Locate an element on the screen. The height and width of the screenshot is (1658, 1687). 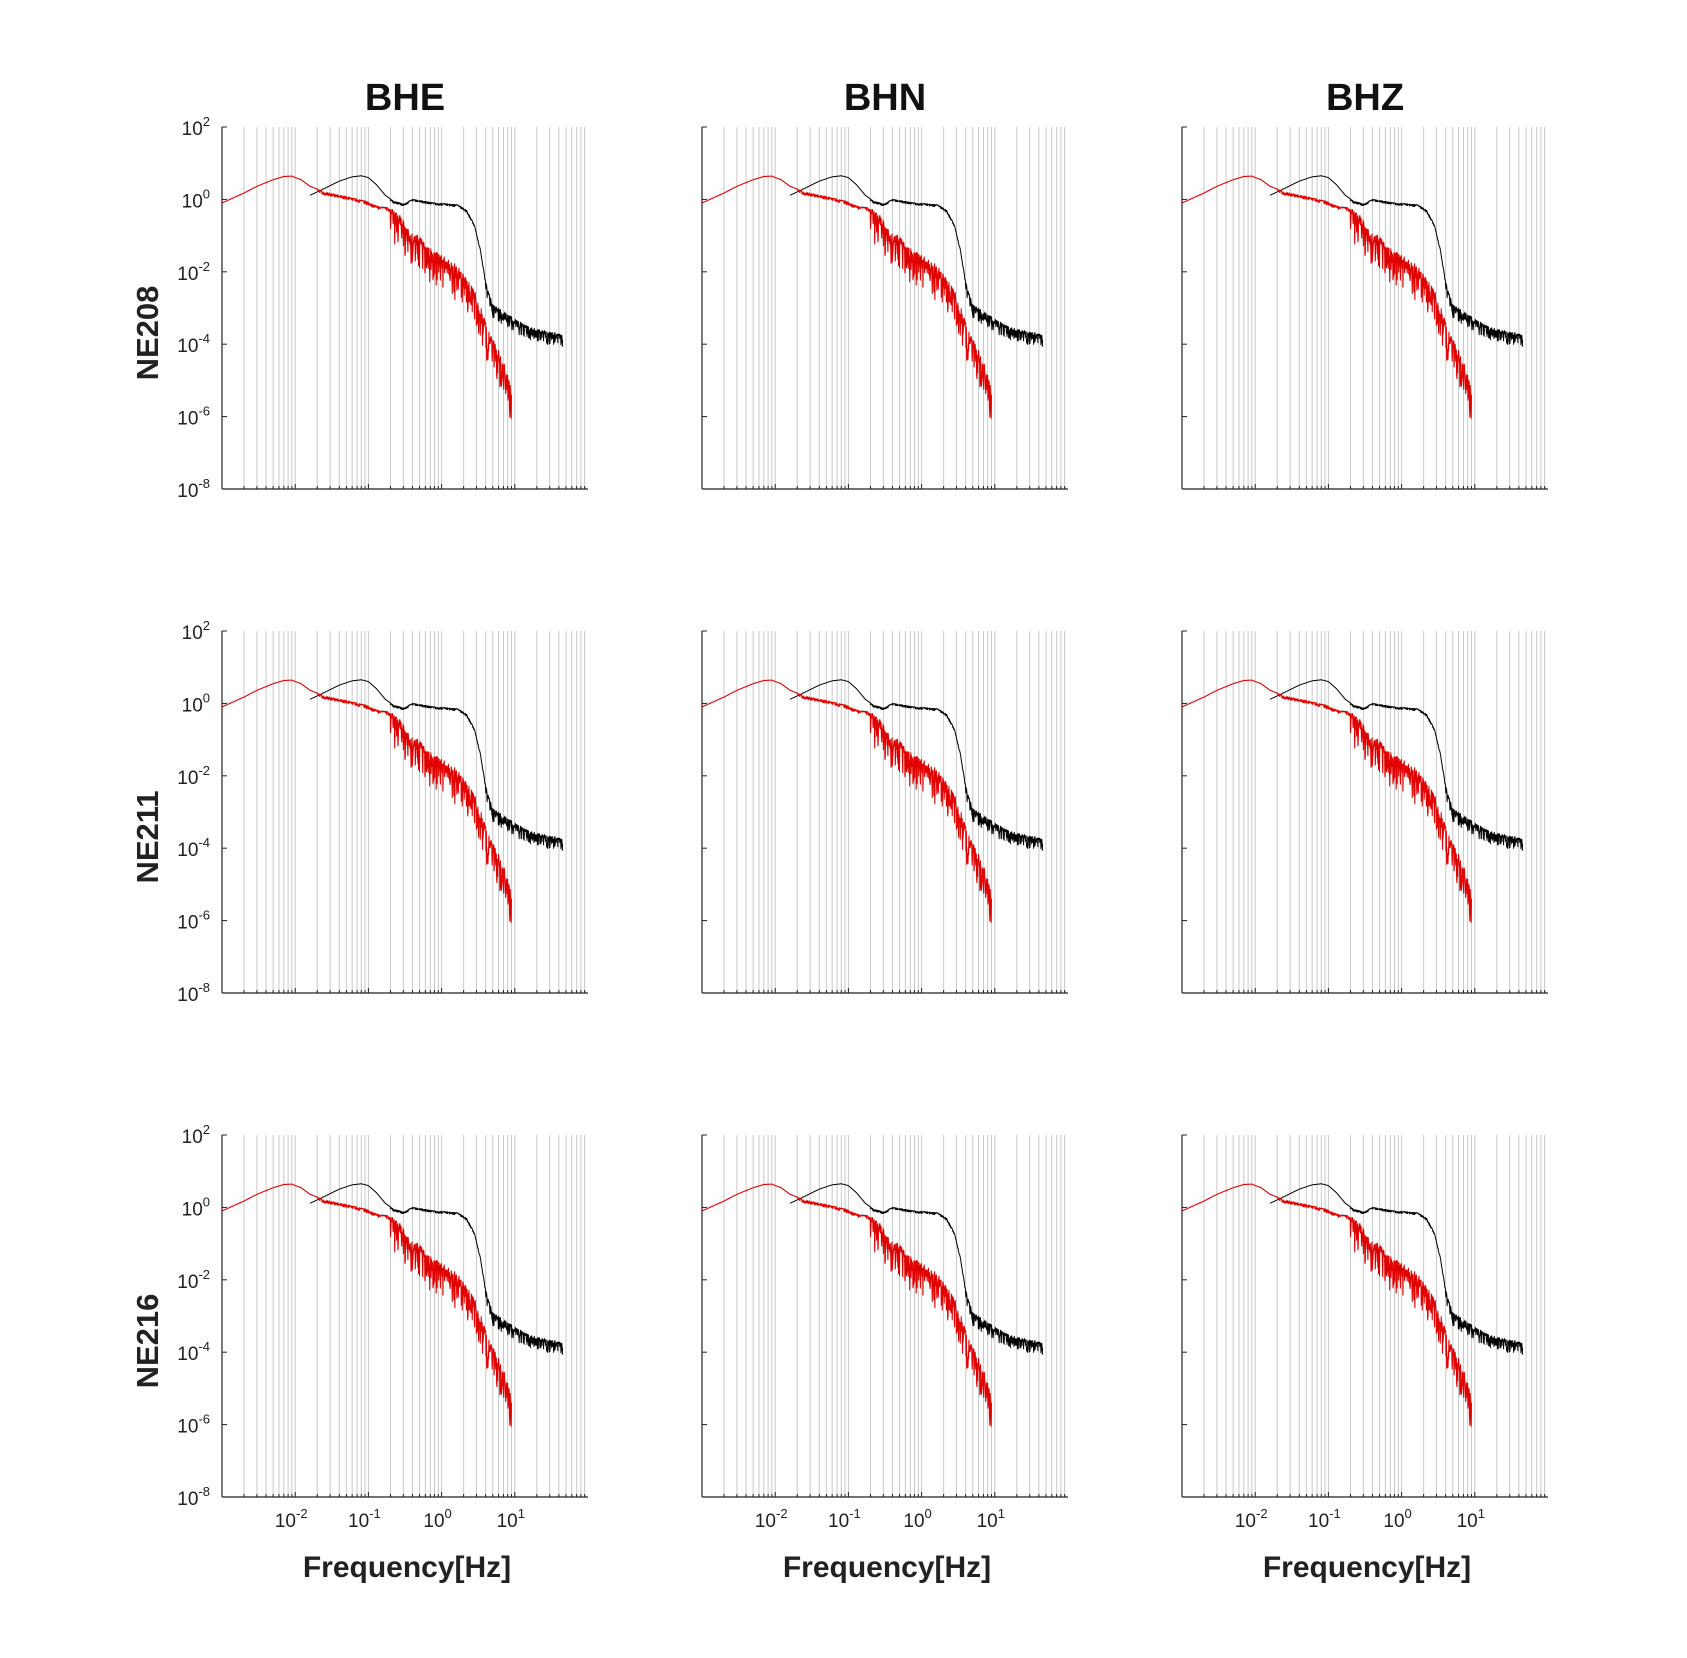
panel-ne208-bhn is located at coordinates (884, 308).